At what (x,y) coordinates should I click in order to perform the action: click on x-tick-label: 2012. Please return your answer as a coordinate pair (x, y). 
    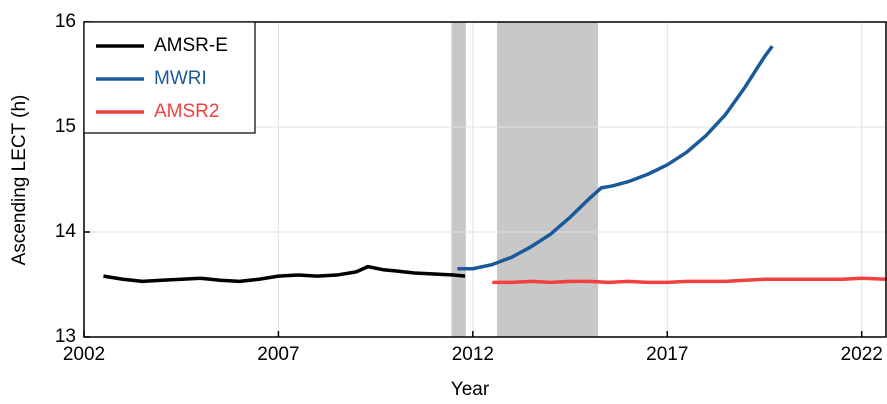
    Looking at the image, I should click on (473, 354).